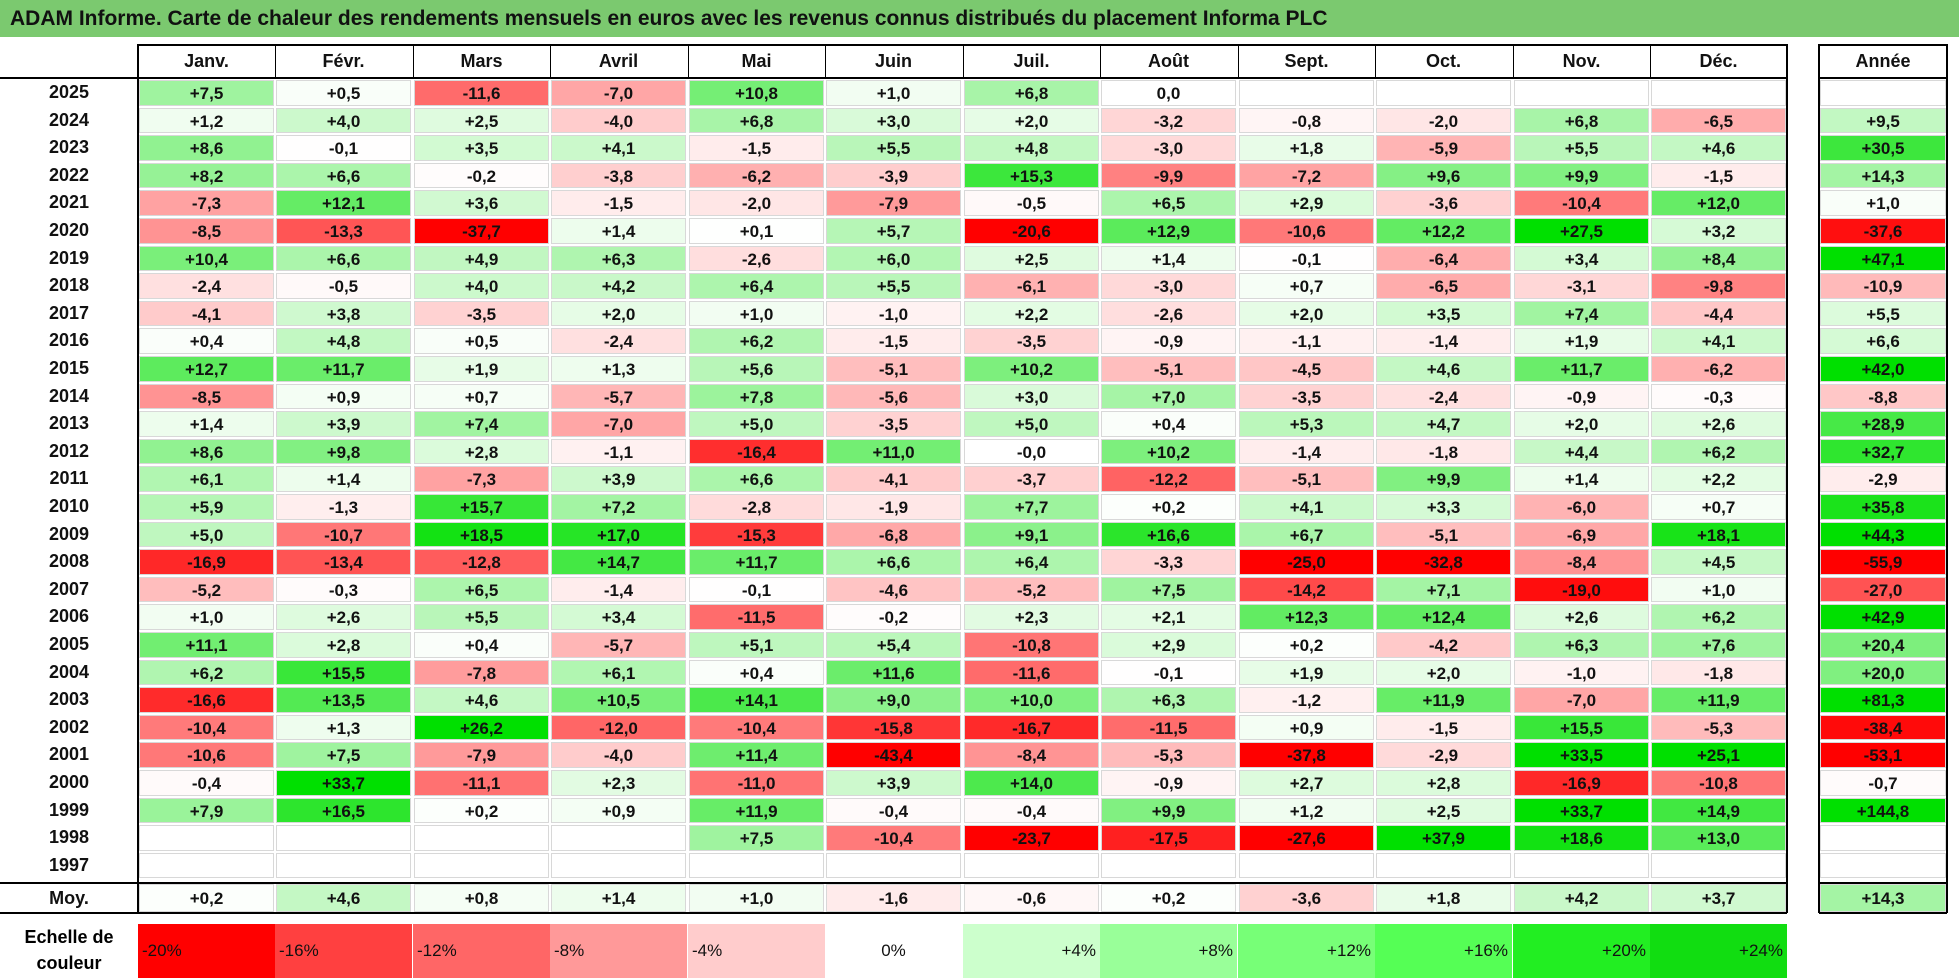  I want to click on heatmap-cell: -6,1, so click(1031, 286).